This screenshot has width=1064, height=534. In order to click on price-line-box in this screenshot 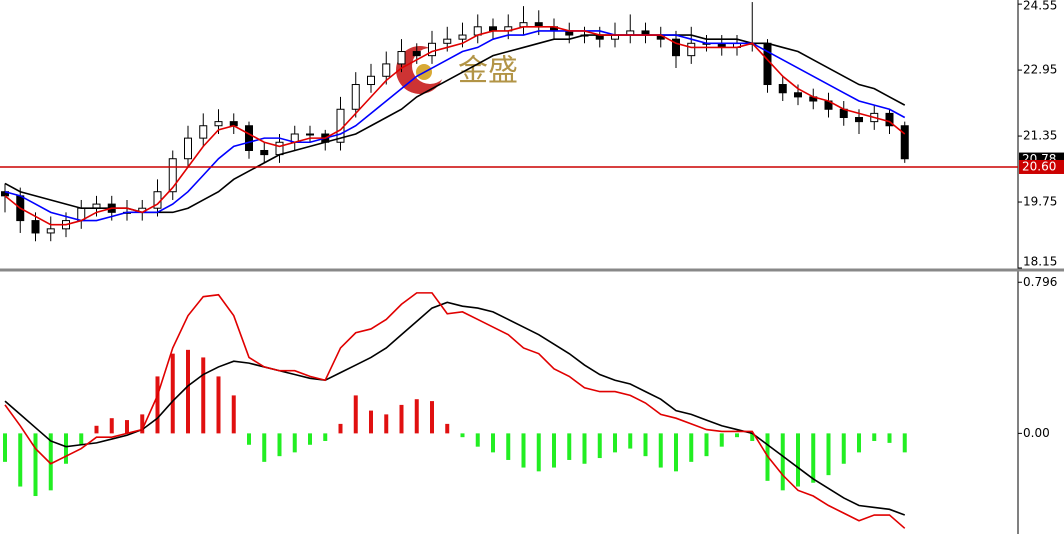, I will do `click(1041, 166)`.